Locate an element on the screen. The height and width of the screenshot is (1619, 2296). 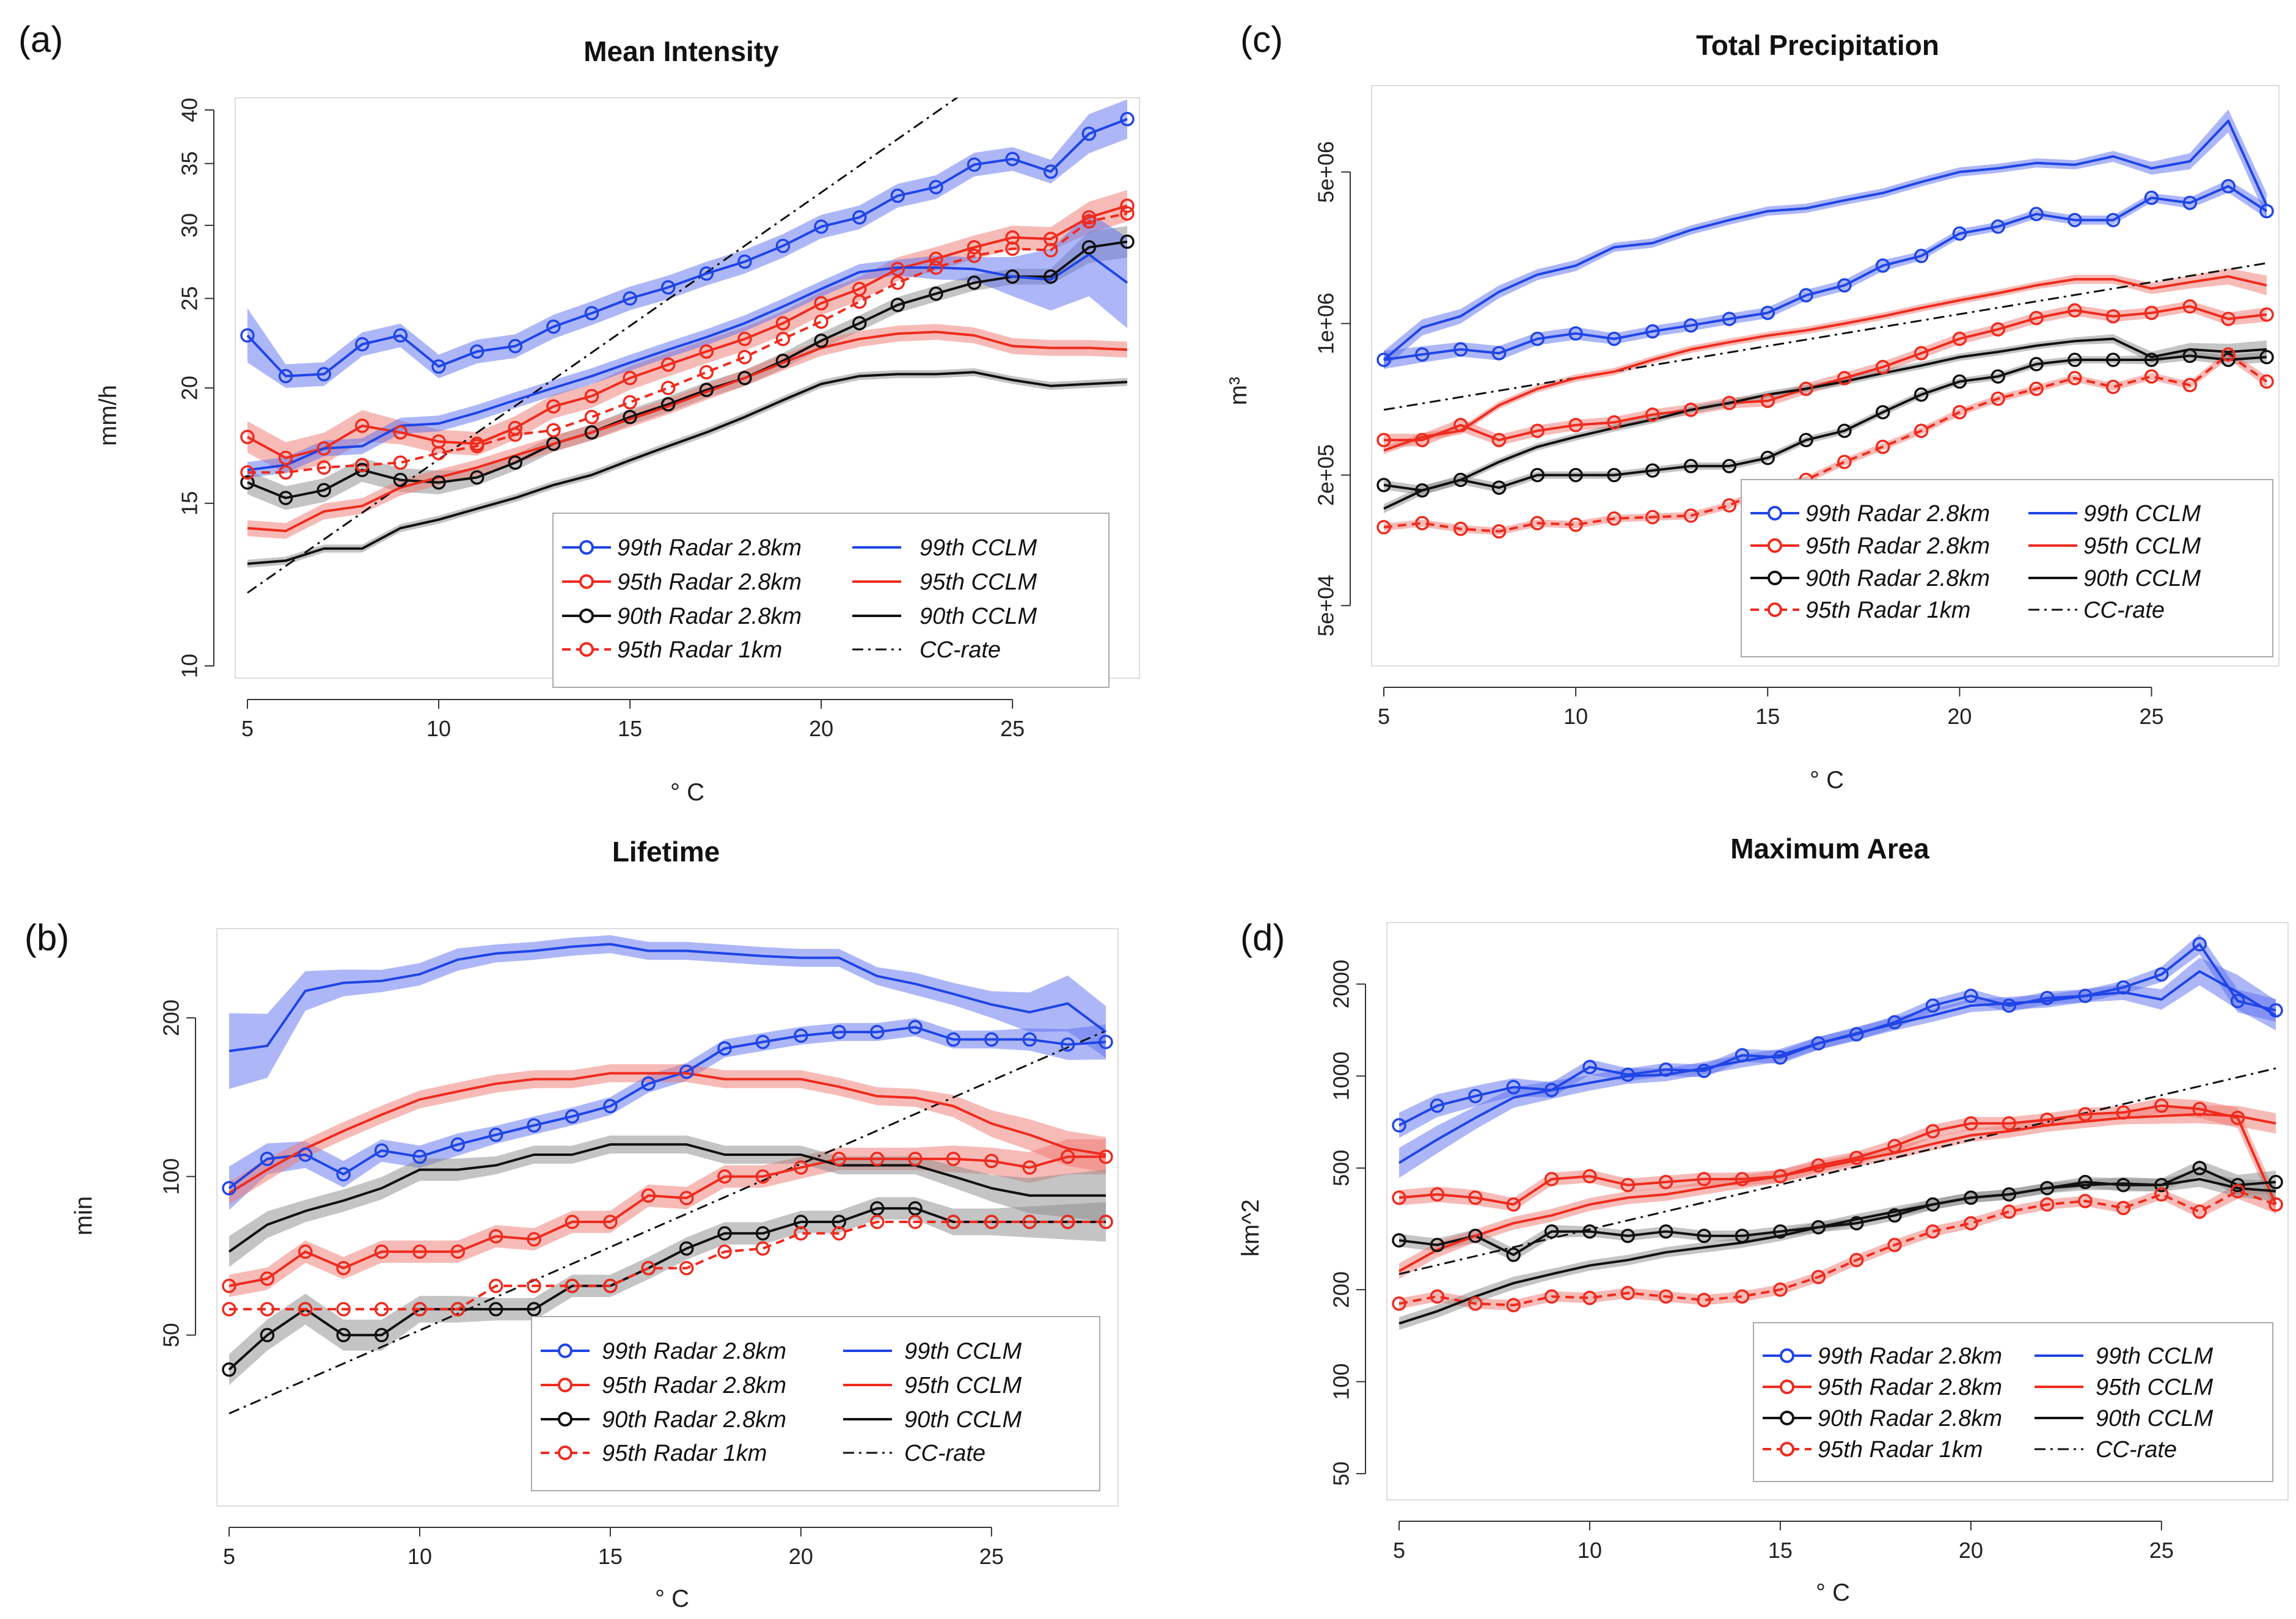
y-tick-label: 5e+04 is located at coordinates (1326, 606).